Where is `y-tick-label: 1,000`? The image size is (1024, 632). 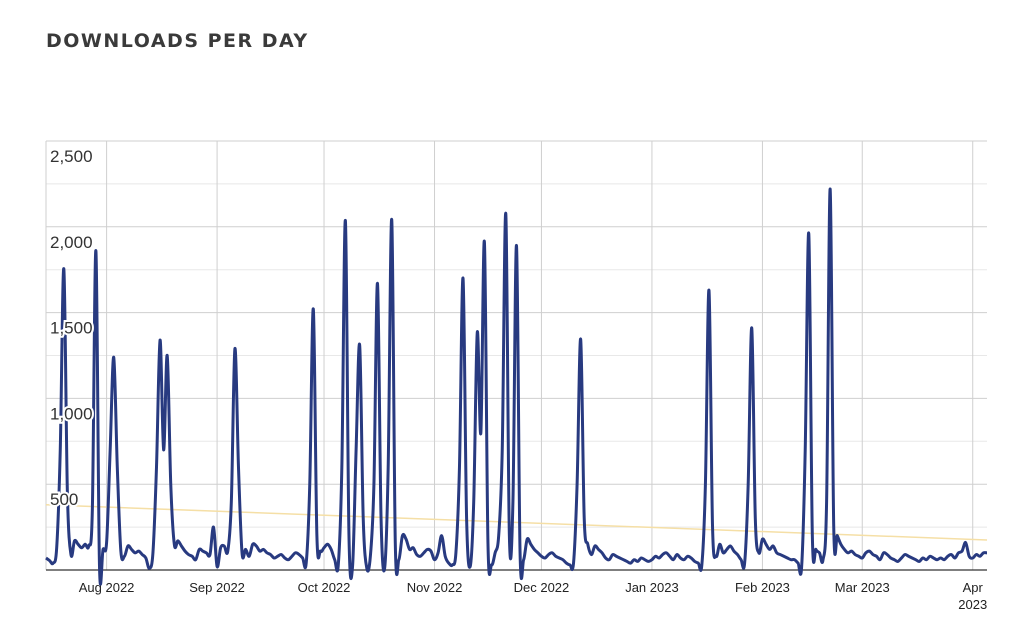
y-tick-label: 1,000 is located at coordinates (71, 413).